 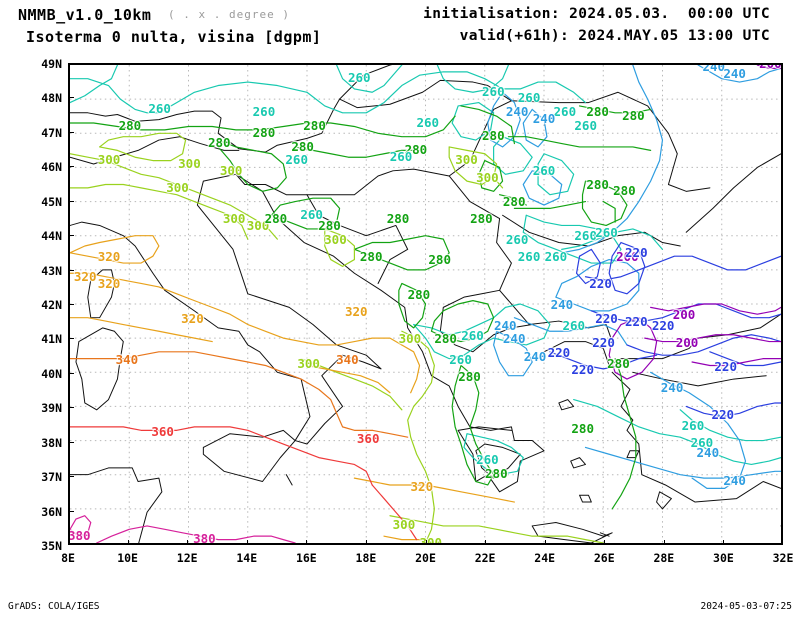 What do you see at coordinates (51, 546) in the screenshot?
I see `y-tick-label: 35N` at bounding box center [51, 546].